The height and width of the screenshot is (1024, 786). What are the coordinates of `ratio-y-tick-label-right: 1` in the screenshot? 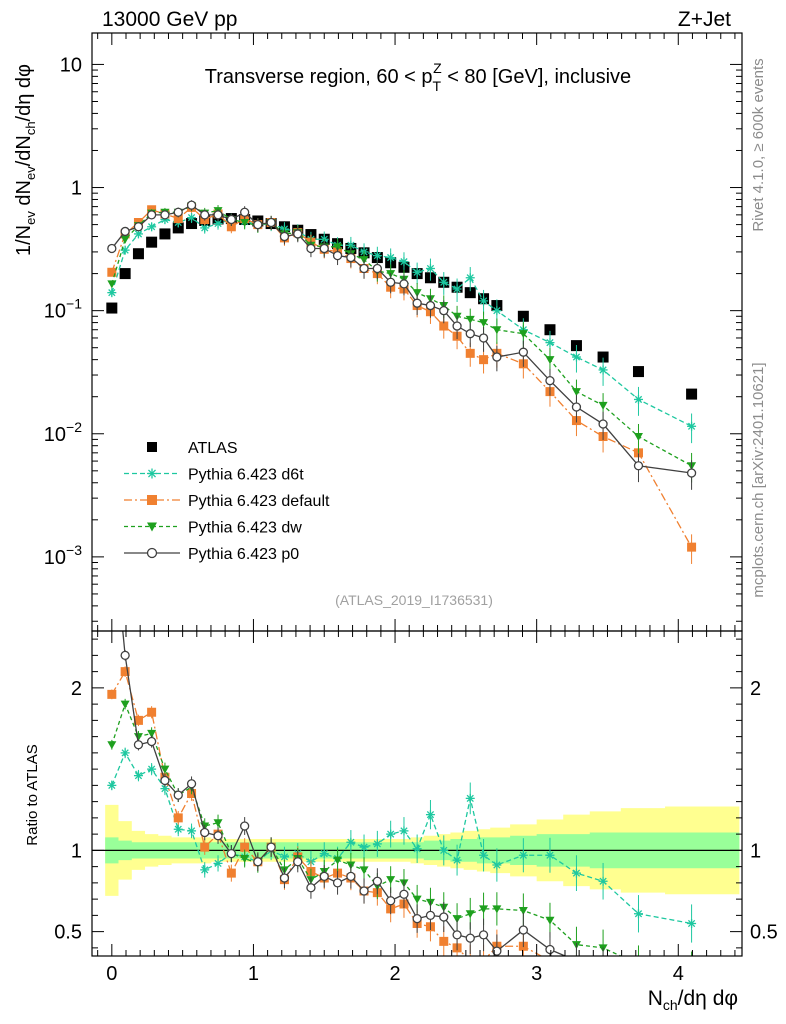 It's located at (755, 851).